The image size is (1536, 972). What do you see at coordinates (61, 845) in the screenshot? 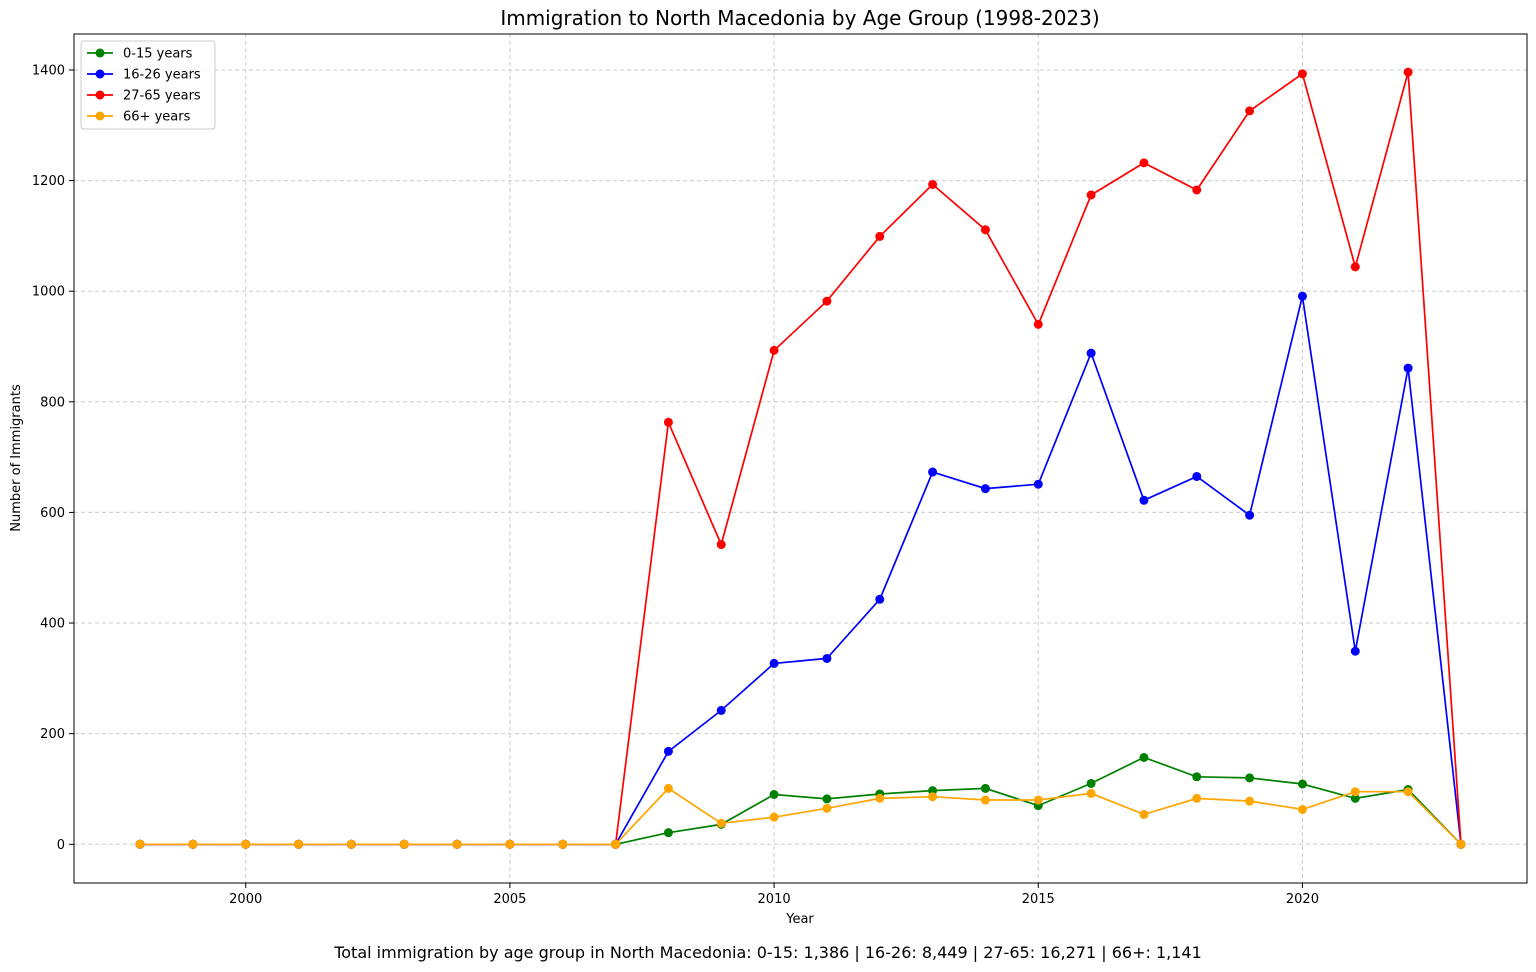
I see `y-tick-label: 0` at bounding box center [61, 845].